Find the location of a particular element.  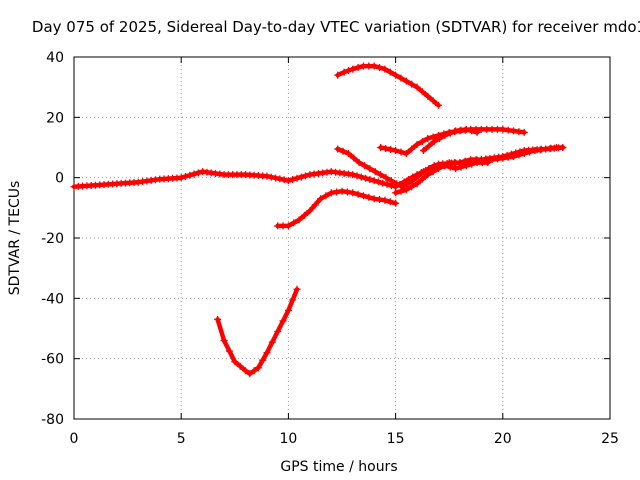

x-tick-label: 10 is located at coordinates (288, 439).